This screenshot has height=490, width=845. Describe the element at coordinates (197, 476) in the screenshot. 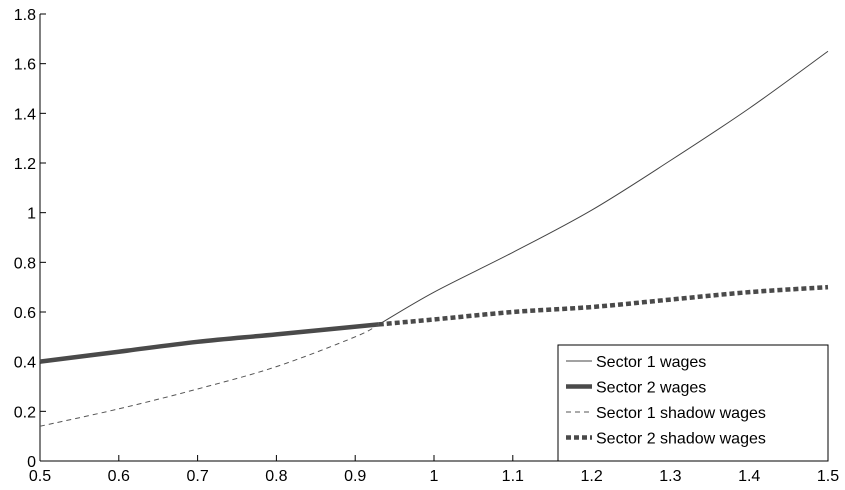

I see `x-tick-label: 0.7` at that location.